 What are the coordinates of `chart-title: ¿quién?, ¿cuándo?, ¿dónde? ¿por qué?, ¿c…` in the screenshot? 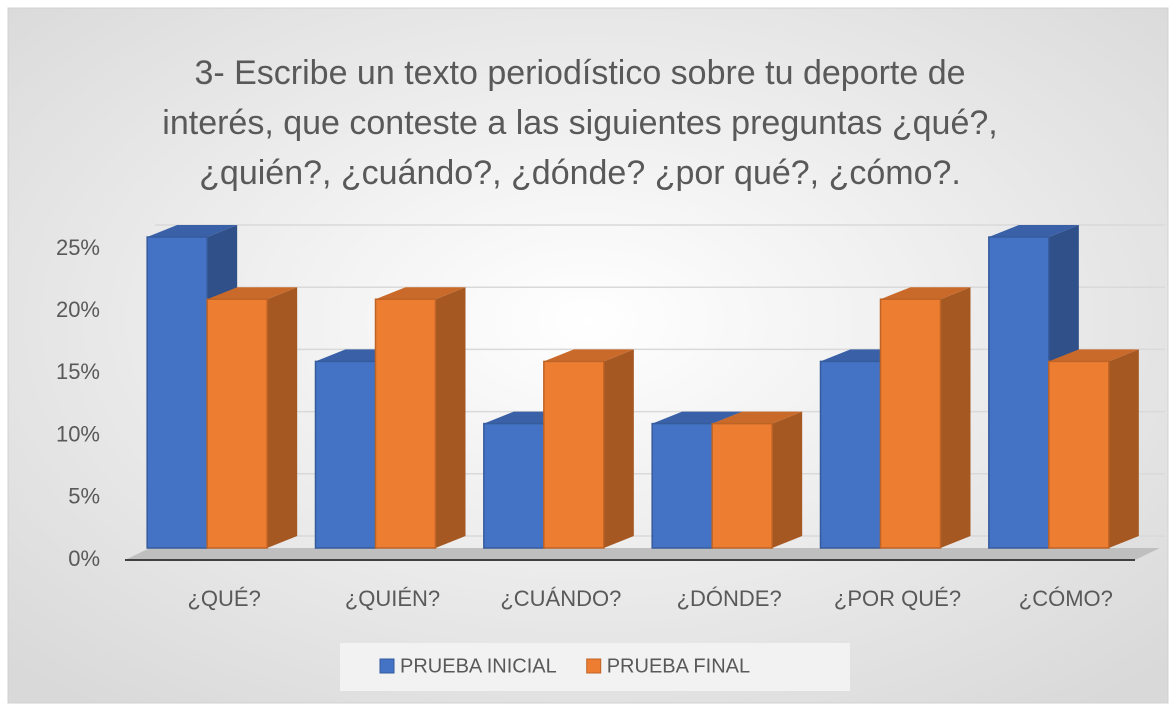 It's located at (580, 173).